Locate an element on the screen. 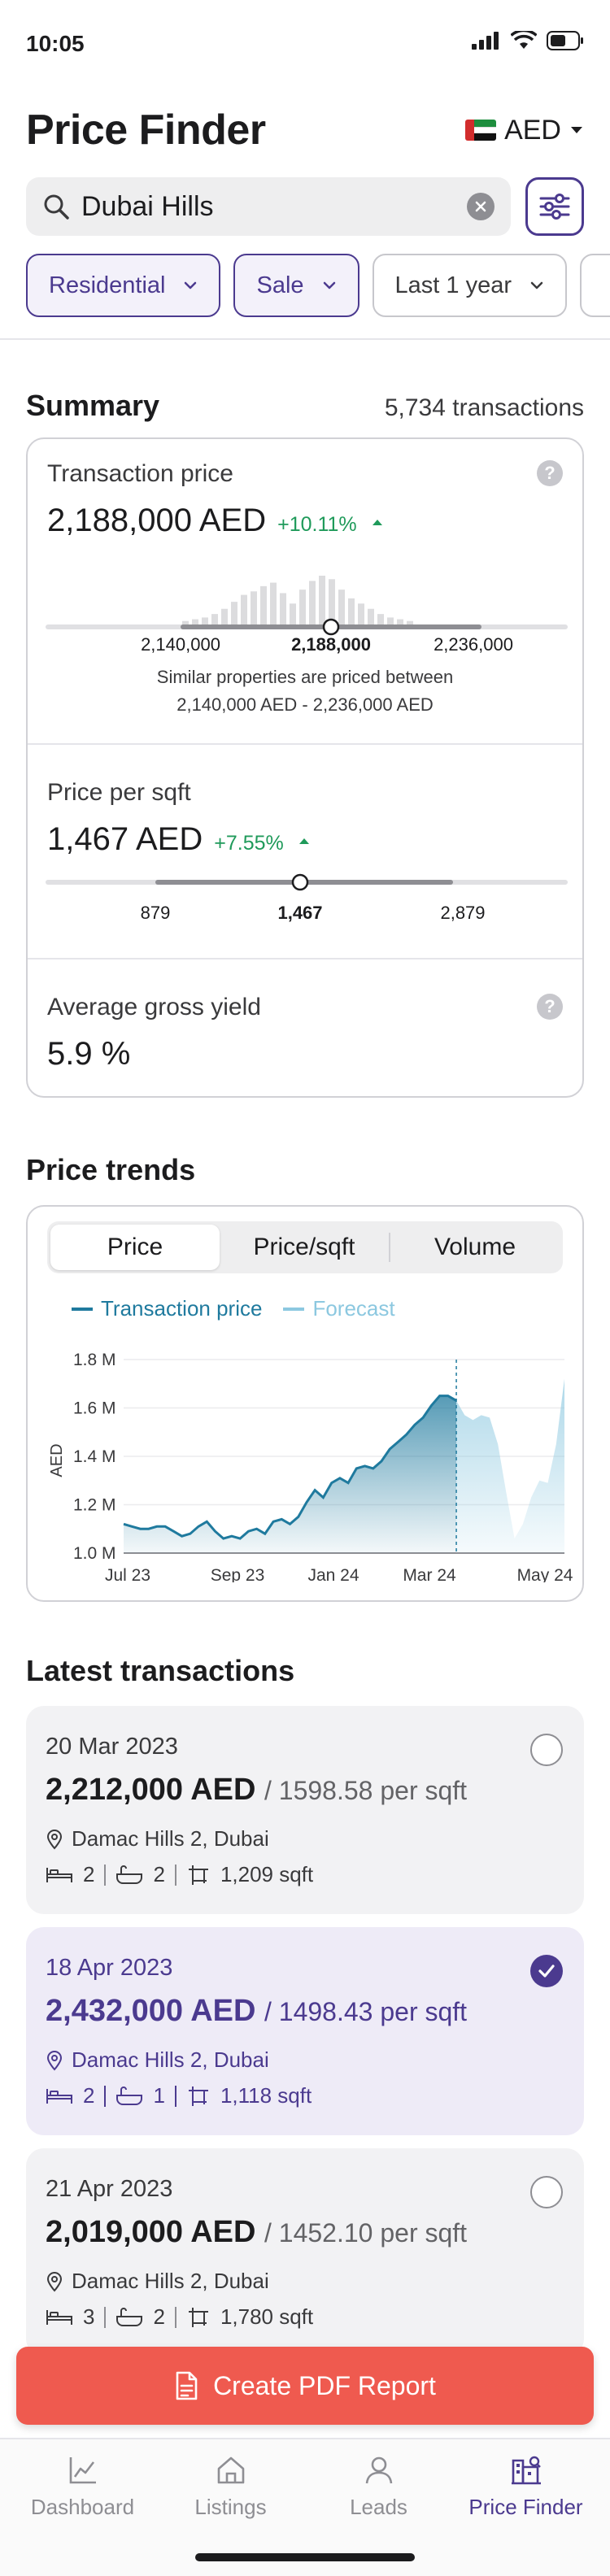 Image resolution: width=610 pixels, height=2576 pixels. forecast-area is located at coordinates (510, 1466).